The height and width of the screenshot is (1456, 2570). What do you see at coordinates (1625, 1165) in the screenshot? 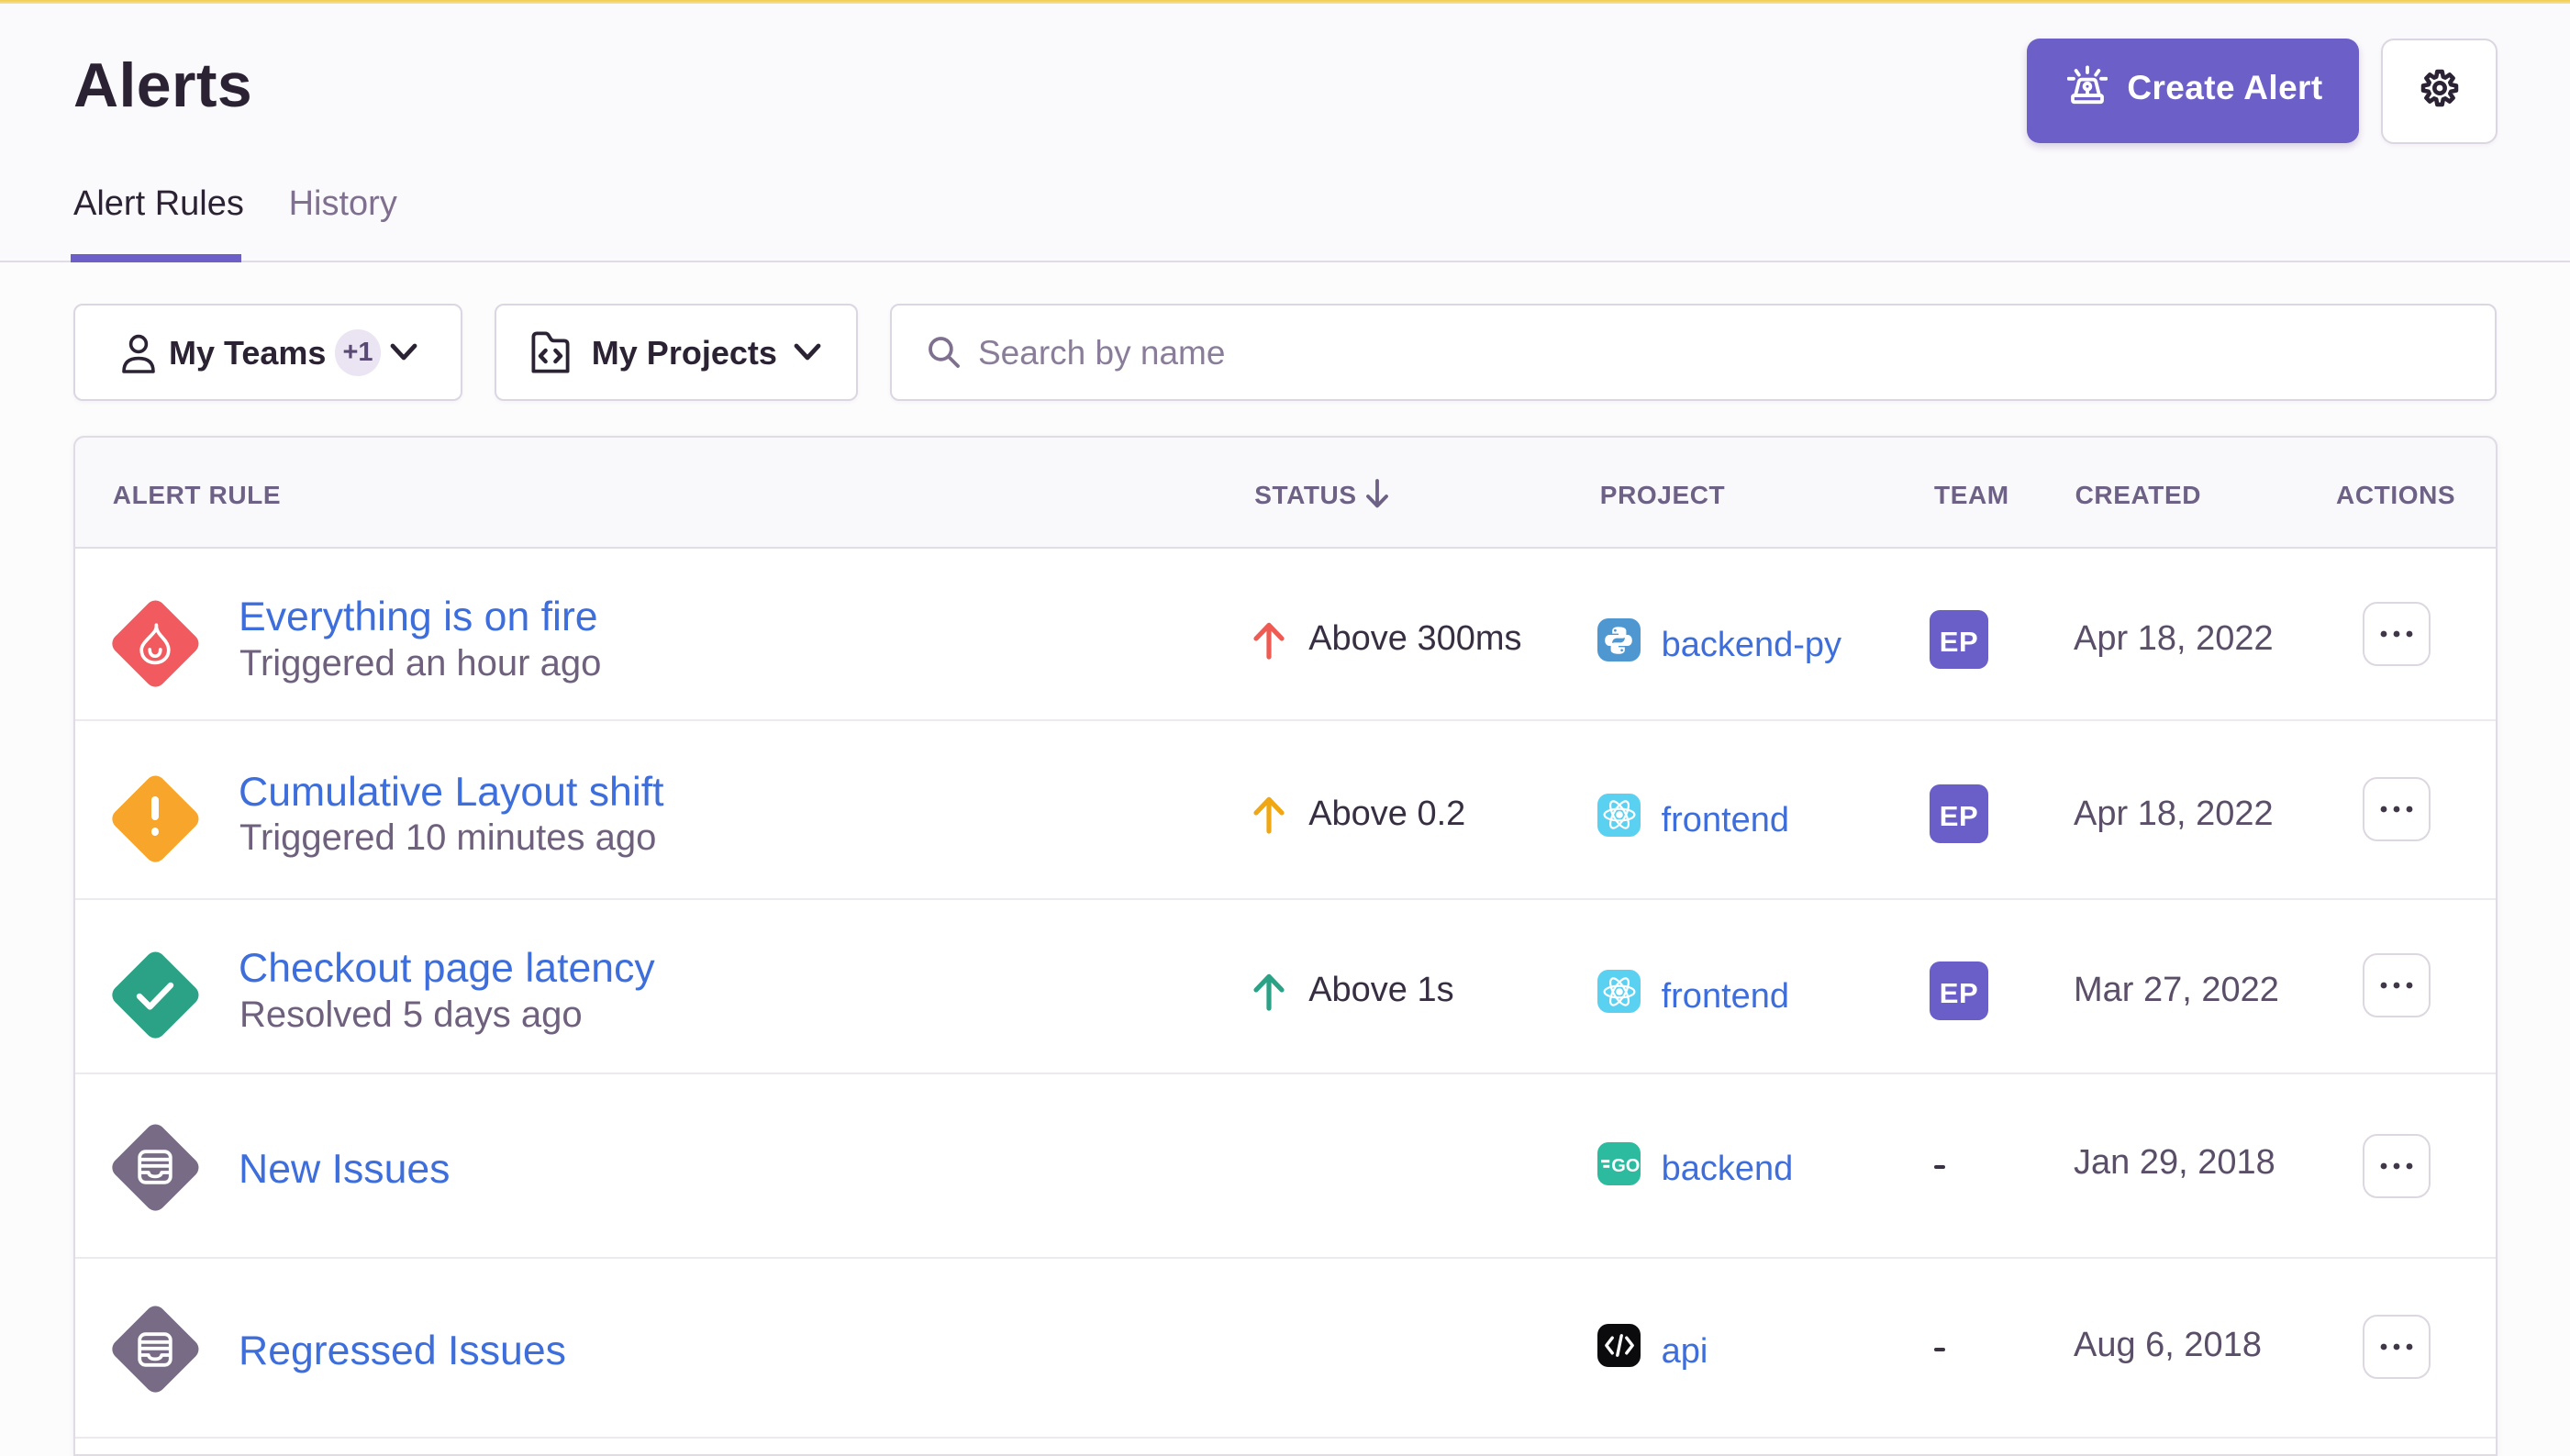
I see `svg-text: GO` at bounding box center [1625, 1165].